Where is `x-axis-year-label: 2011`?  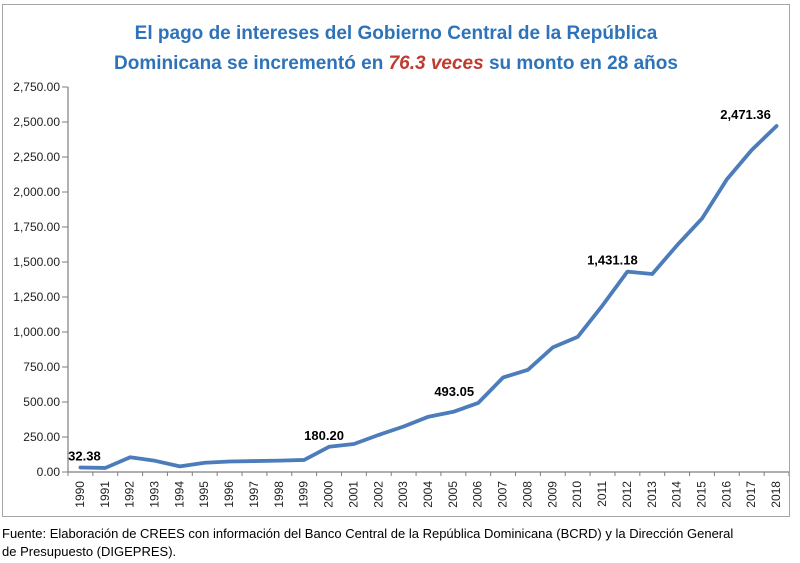 x-axis-year-label: 2011 is located at coordinates (602, 494).